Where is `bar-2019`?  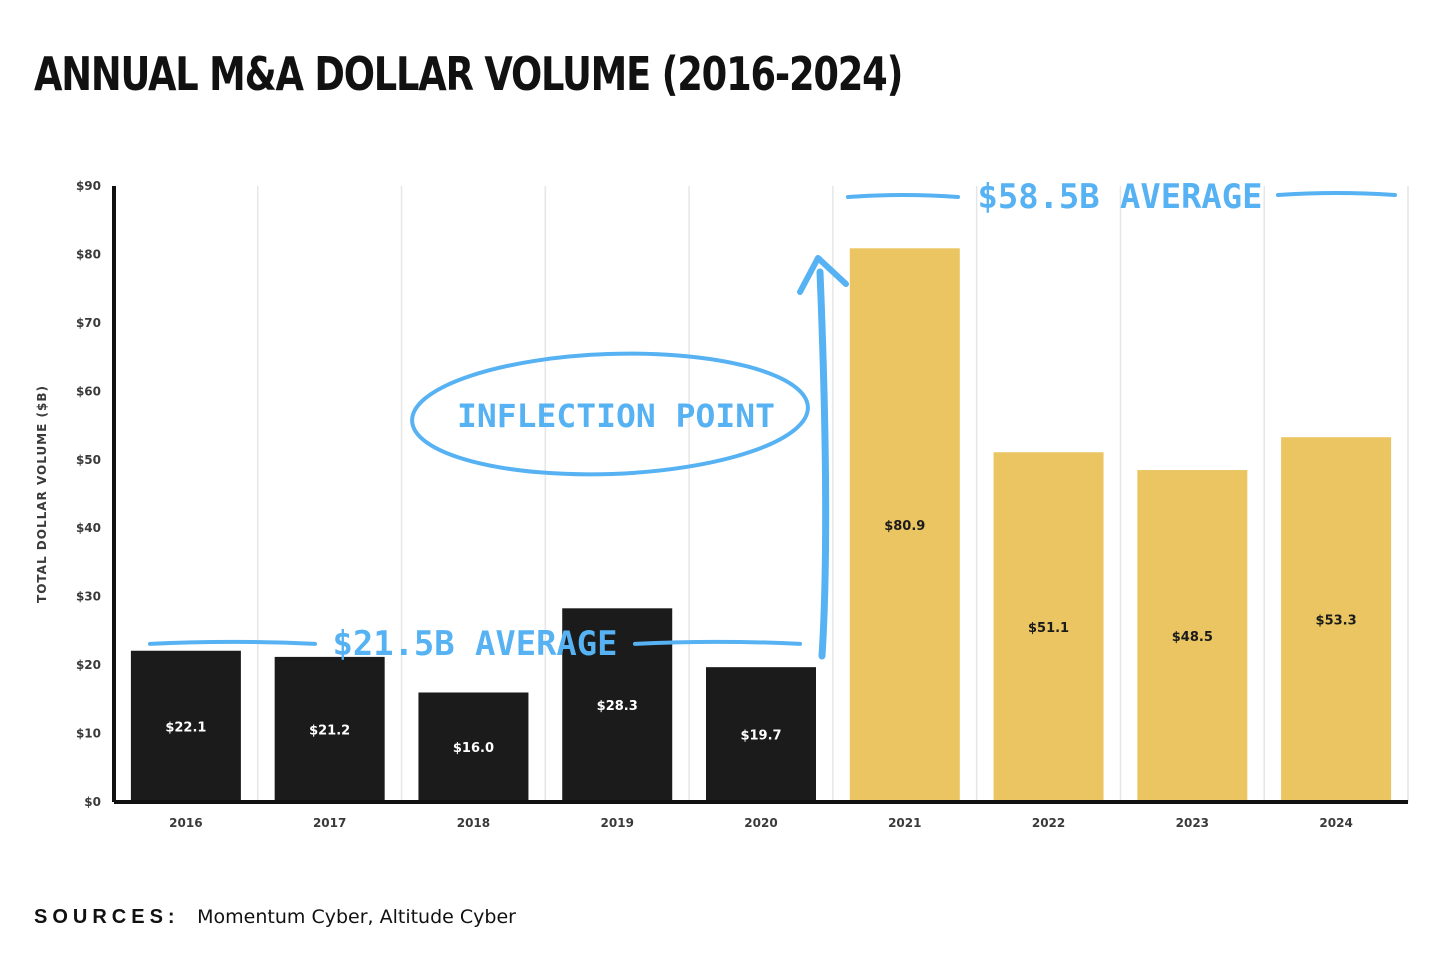
bar-2019 is located at coordinates (617, 705).